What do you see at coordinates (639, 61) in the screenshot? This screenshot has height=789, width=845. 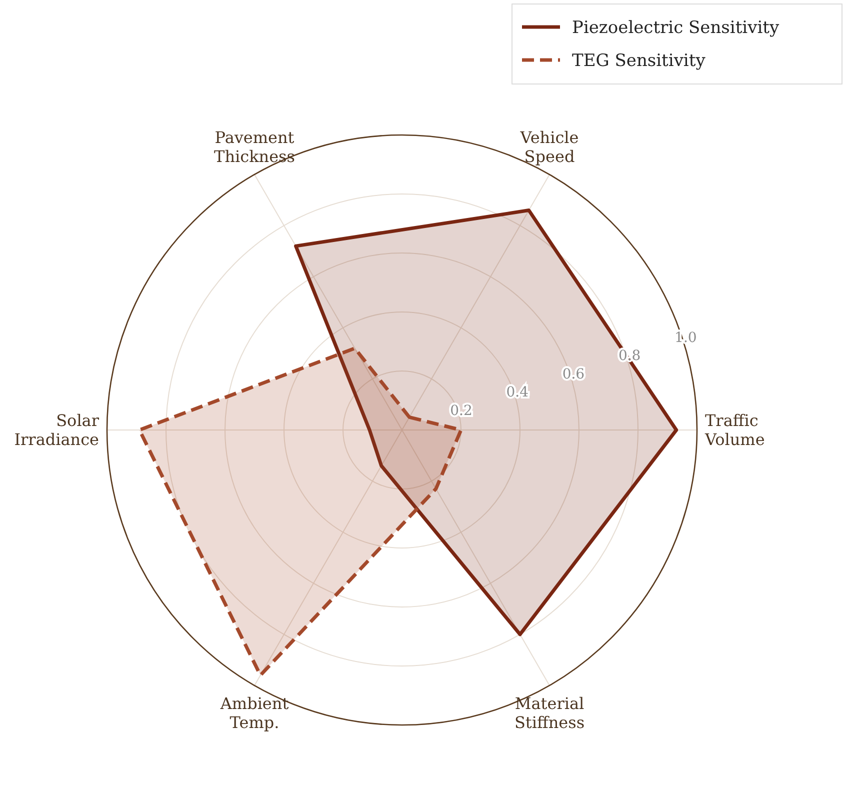 I see `legend-label: TEG Sensitivity` at bounding box center [639, 61].